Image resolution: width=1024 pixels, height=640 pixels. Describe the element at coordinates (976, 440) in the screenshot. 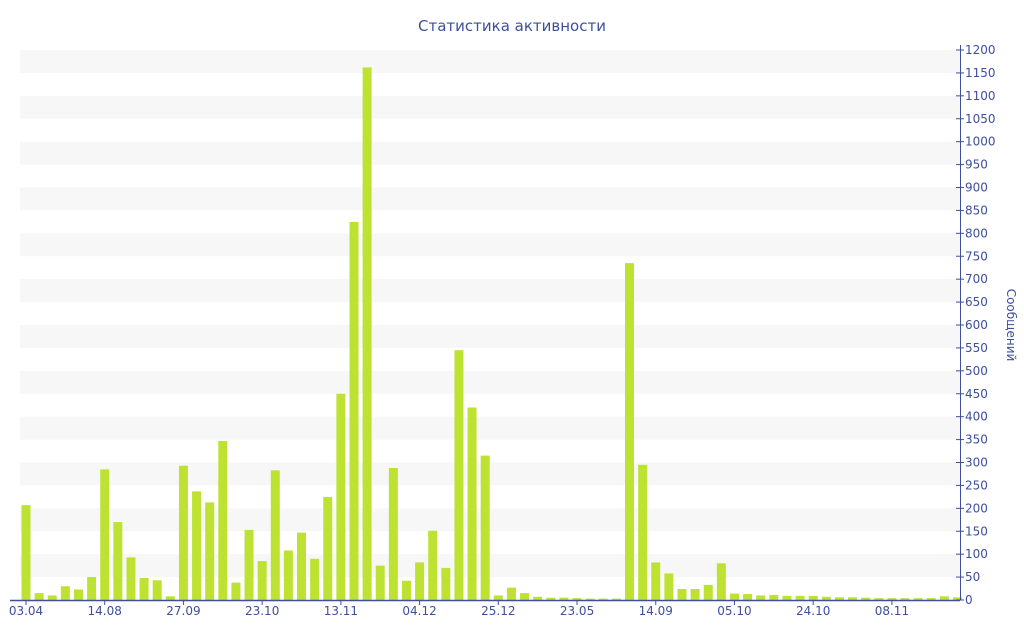

I see `y-tick-label: 350` at that location.